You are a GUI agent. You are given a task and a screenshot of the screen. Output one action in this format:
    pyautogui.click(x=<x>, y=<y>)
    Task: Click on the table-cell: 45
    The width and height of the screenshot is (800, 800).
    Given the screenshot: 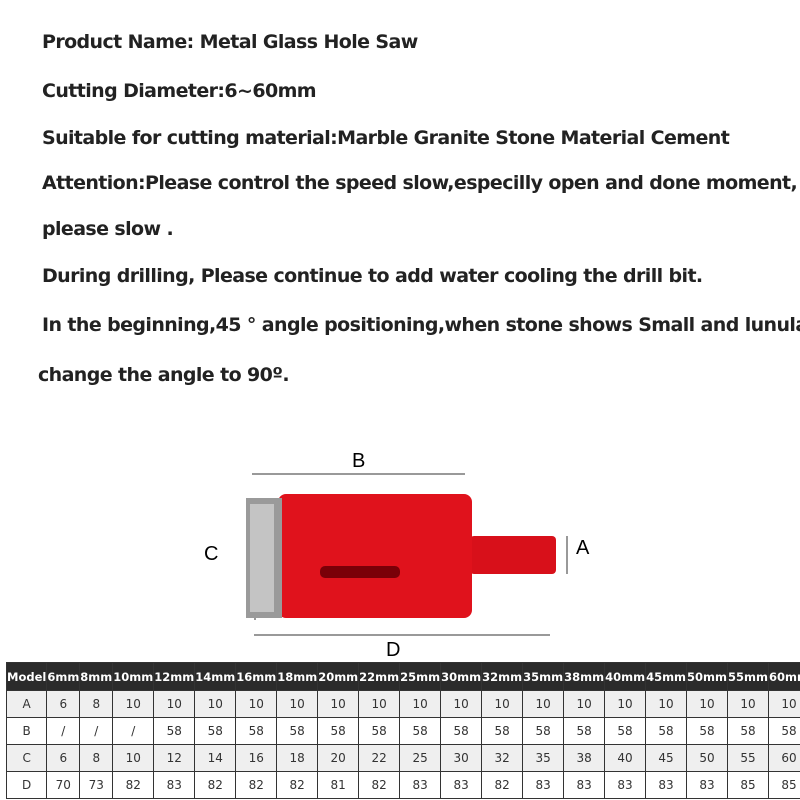 What is the action you would take?
    pyautogui.click(x=666, y=758)
    